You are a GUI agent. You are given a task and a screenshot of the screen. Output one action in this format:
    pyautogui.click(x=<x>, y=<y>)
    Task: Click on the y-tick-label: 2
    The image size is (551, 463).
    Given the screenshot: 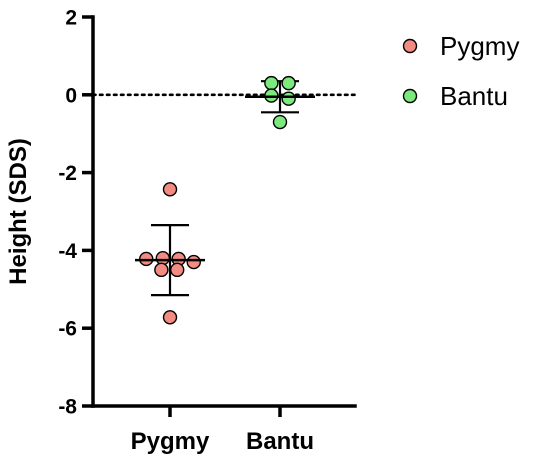 What is the action you would take?
    pyautogui.click(x=71, y=18)
    